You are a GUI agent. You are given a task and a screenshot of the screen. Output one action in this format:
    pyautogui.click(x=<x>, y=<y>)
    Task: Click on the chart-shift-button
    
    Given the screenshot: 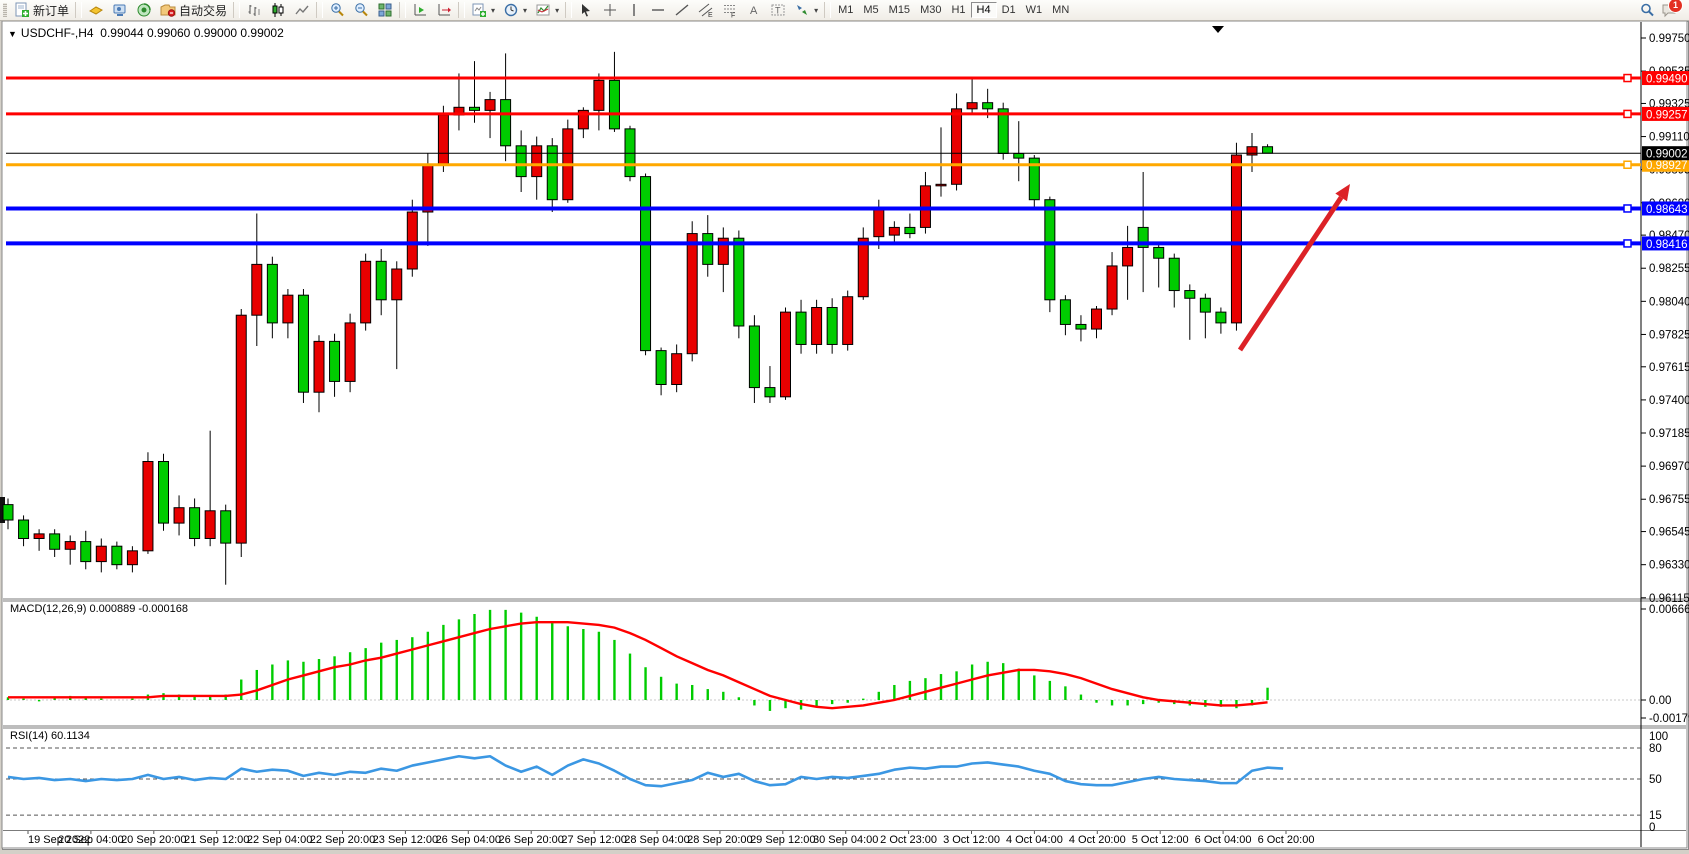 What is the action you would take?
    pyautogui.click(x=420, y=10)
    